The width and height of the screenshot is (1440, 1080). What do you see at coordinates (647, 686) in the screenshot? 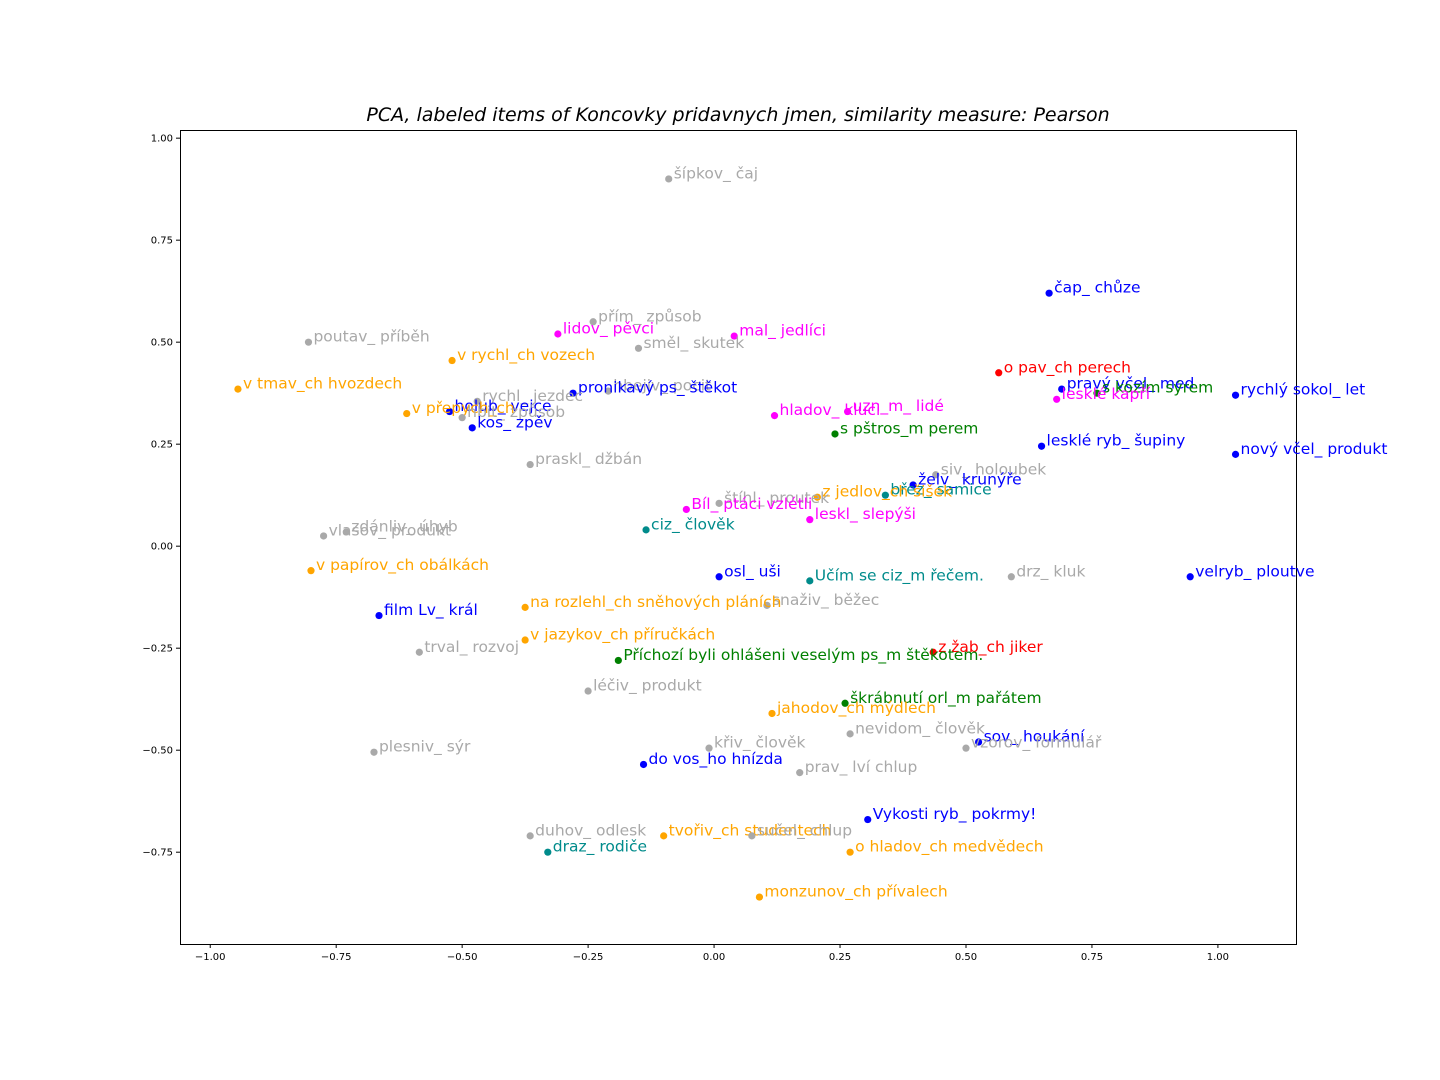
I see `point-label: léčiv_ produkt` at bounding box center [647, 686].